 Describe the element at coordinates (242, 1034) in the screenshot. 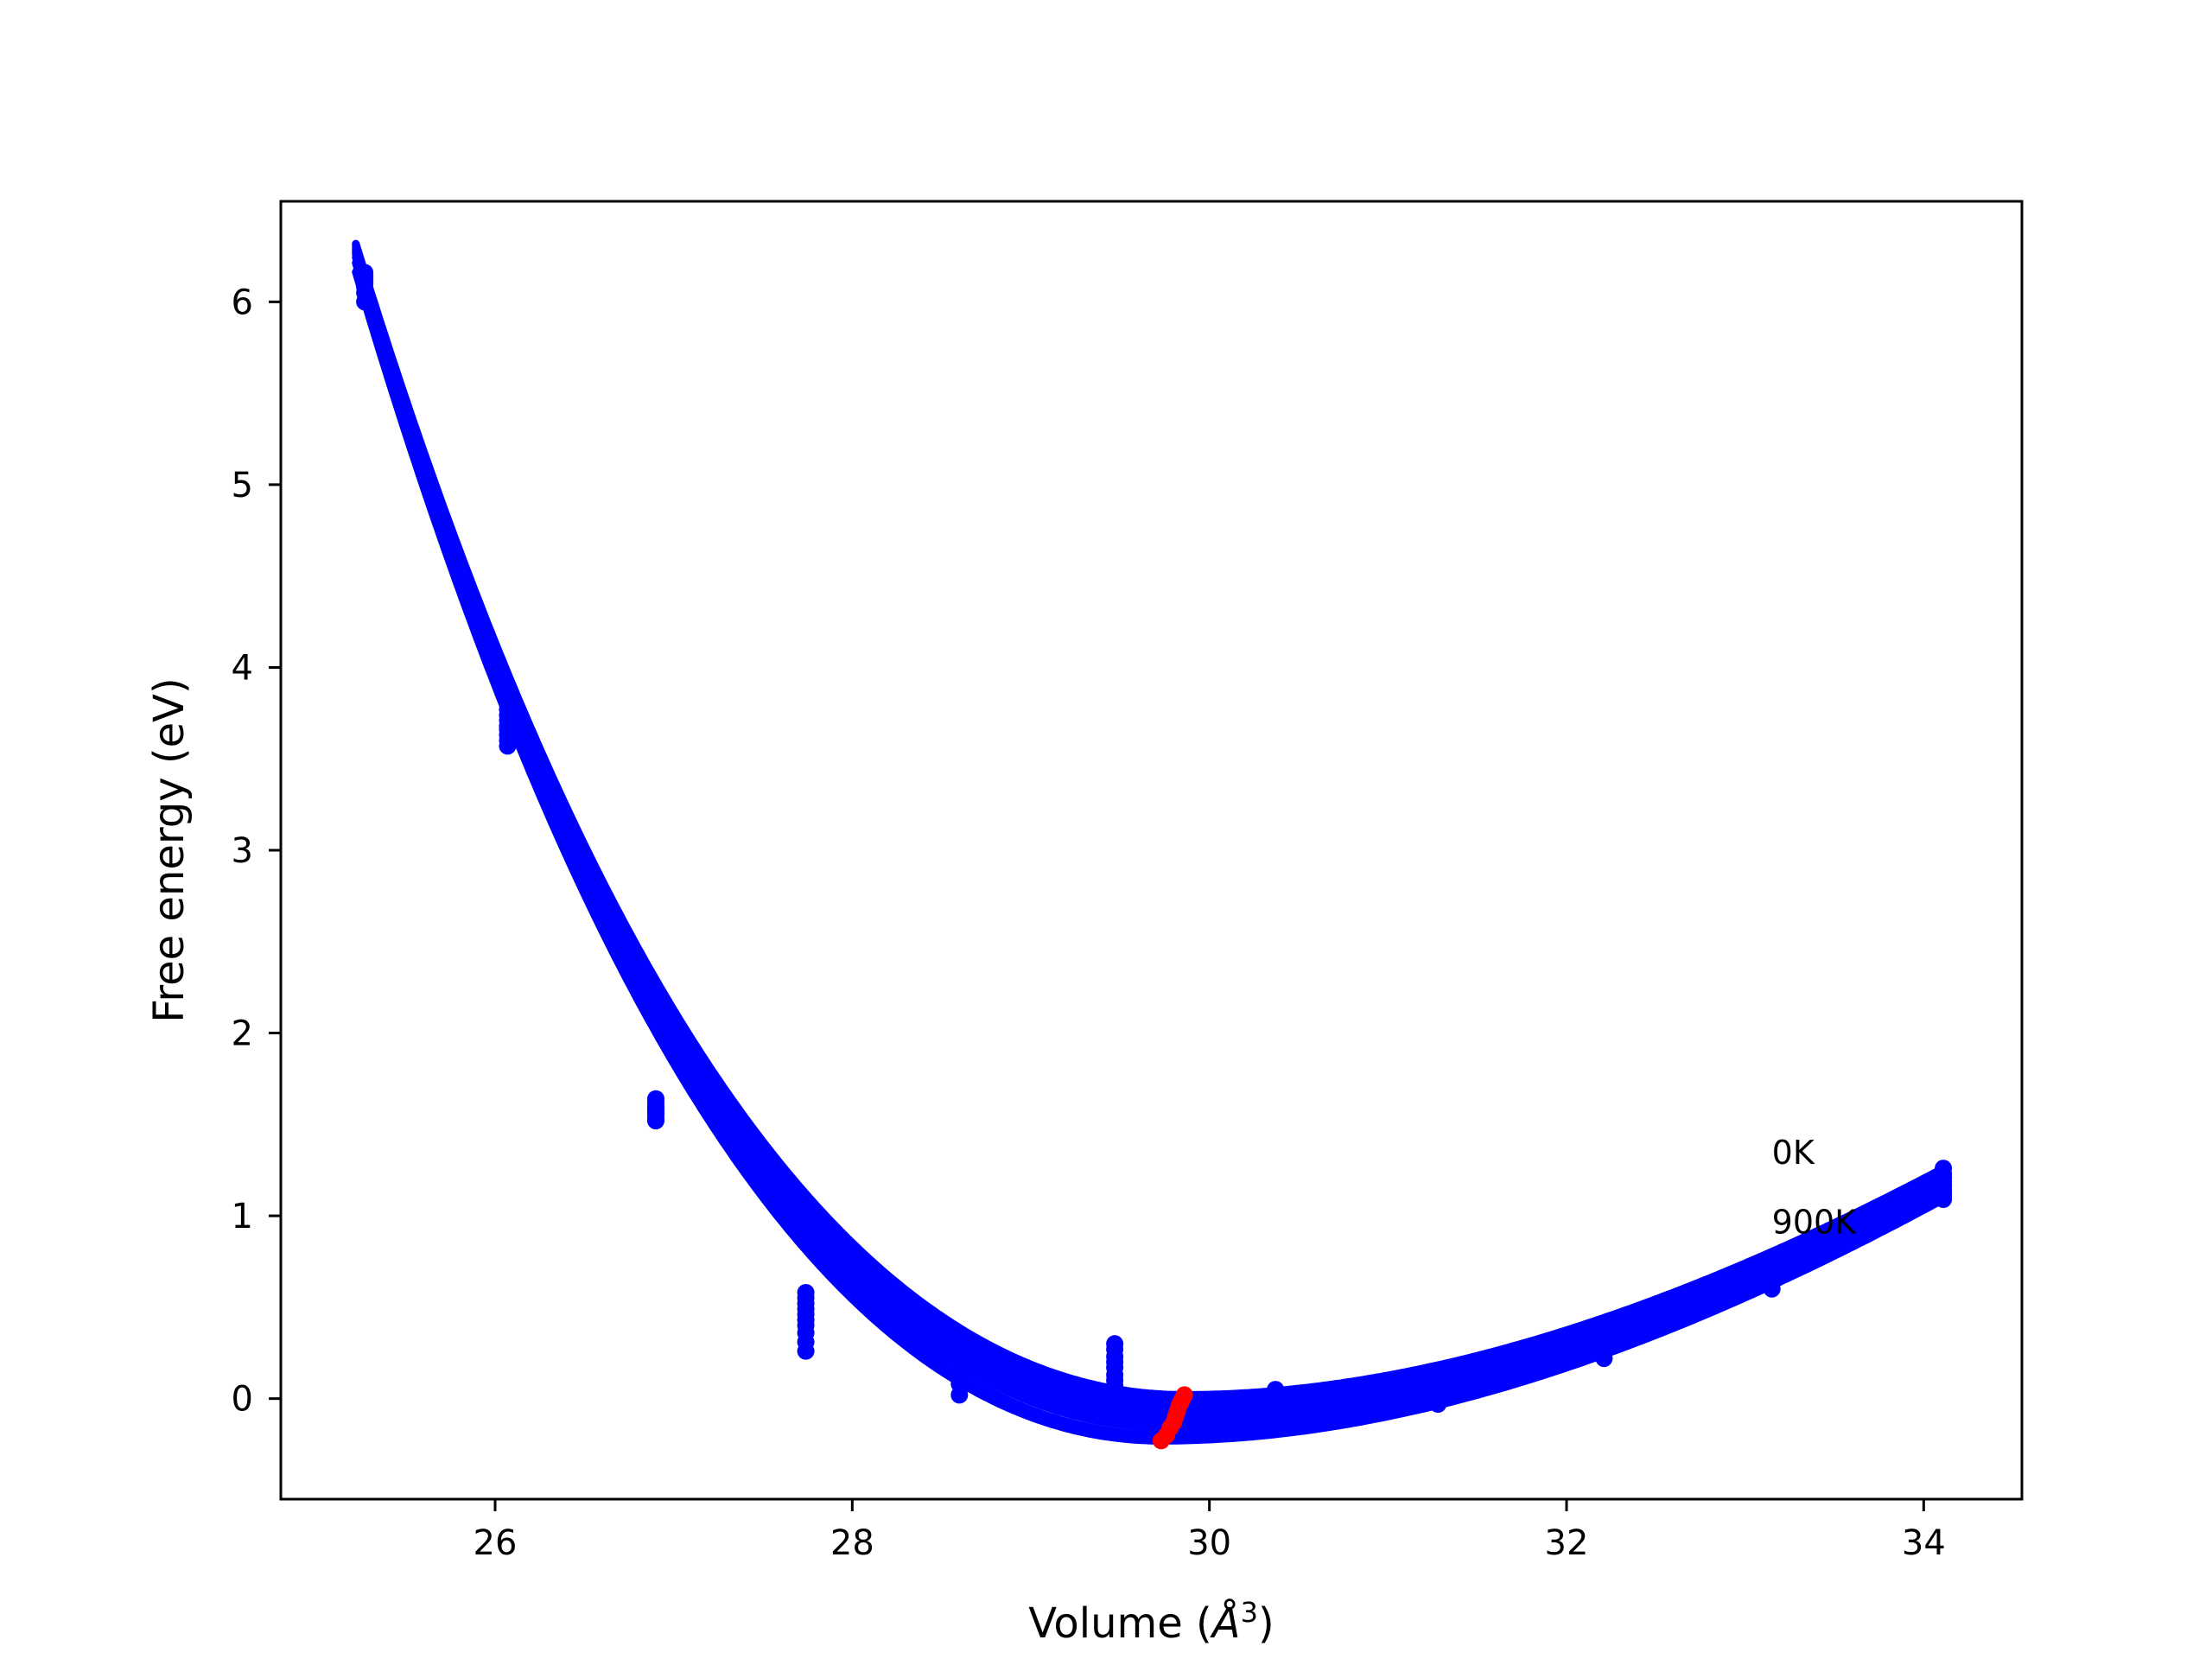

I see `y-tick-label-2: 2` at that location.